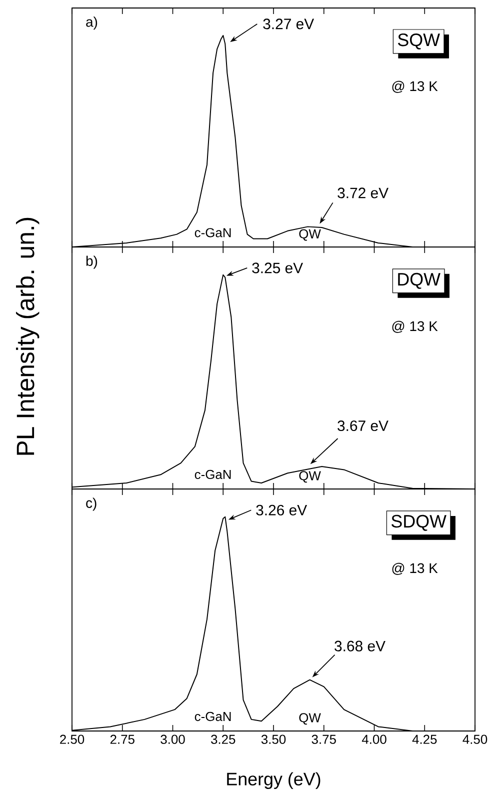  What do you see at coordinates (72, 739) in the screenshot?
I see `x-tick-label: 2.50` at bounding box center [72, 739].